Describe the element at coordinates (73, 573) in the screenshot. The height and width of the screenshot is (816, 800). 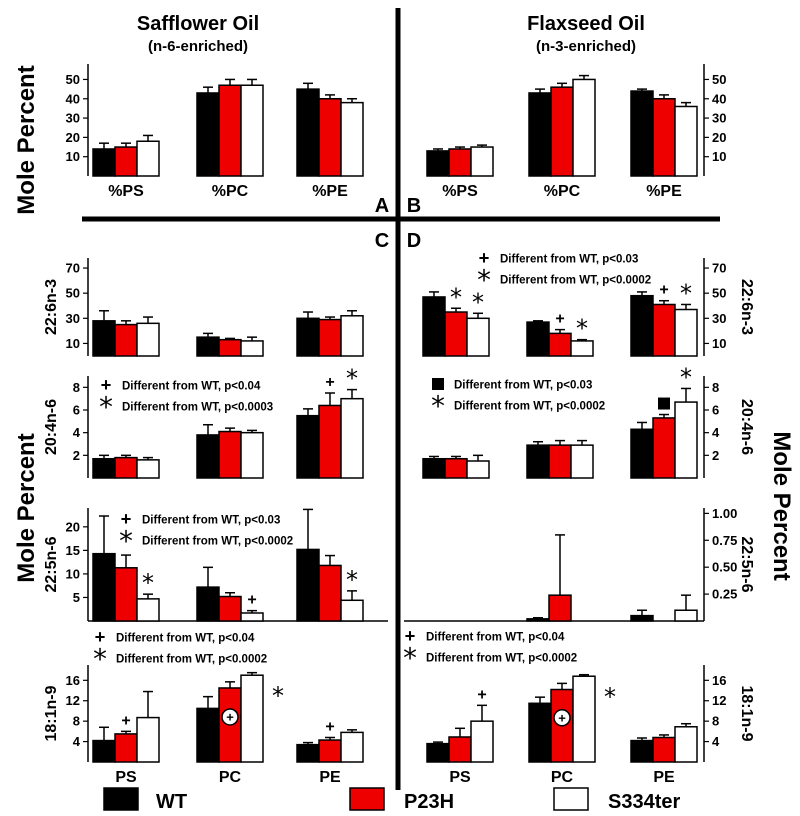
I see `panel-c3-ytick-label: 10` at that location.